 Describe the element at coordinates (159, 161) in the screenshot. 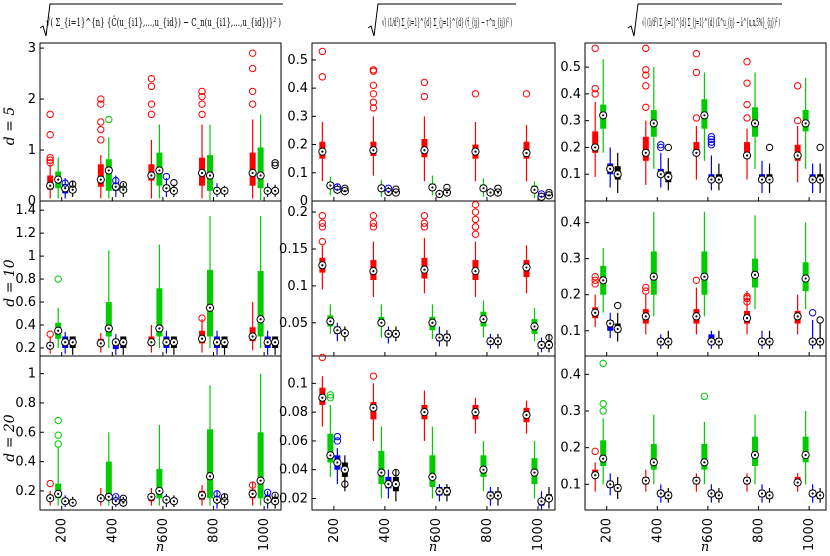

I see `box-n600-s2` at that location.